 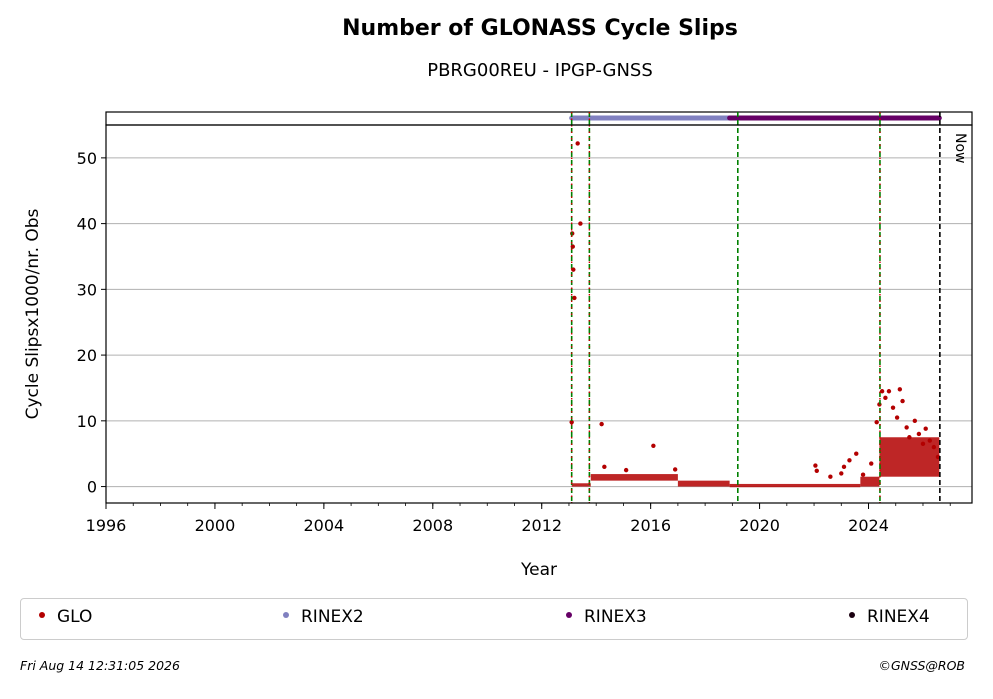 I want to click on rinex3-marker-icon, so click(x=569, y=615).